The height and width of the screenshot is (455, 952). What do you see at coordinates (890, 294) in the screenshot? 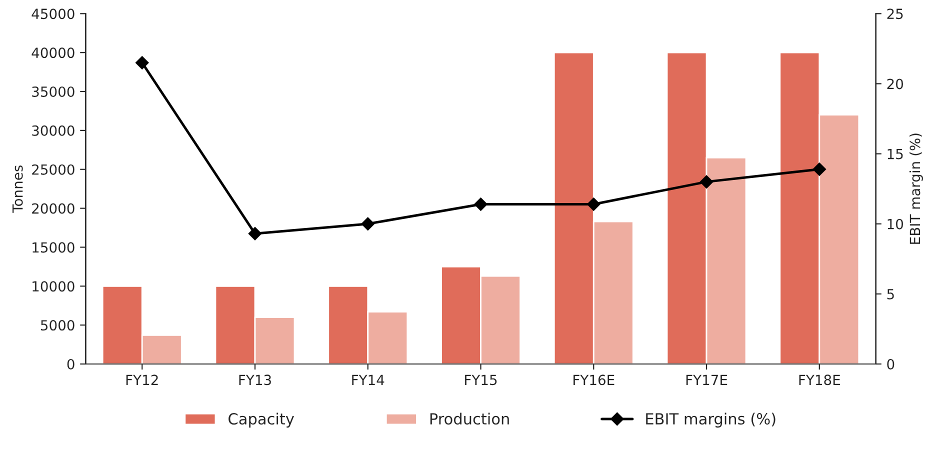
I see `y2-tick-label: 5` at bounding box center [890, 294].